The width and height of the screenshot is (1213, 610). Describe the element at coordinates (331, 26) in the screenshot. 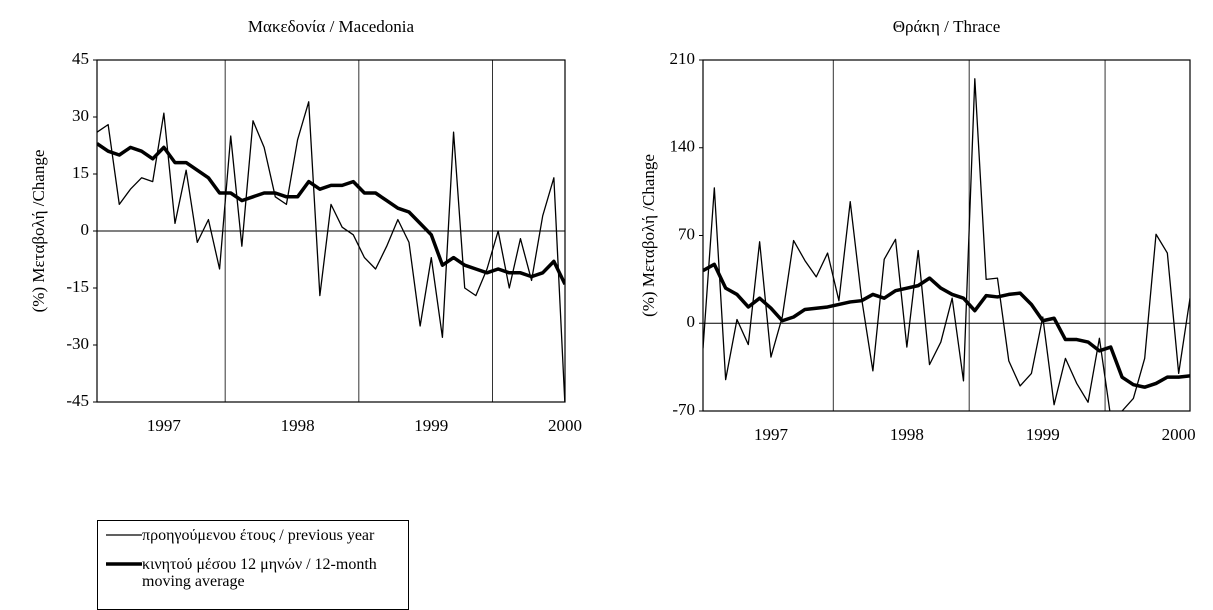

I see `chart-title: Μακεδονία / Macedonia` at that location.